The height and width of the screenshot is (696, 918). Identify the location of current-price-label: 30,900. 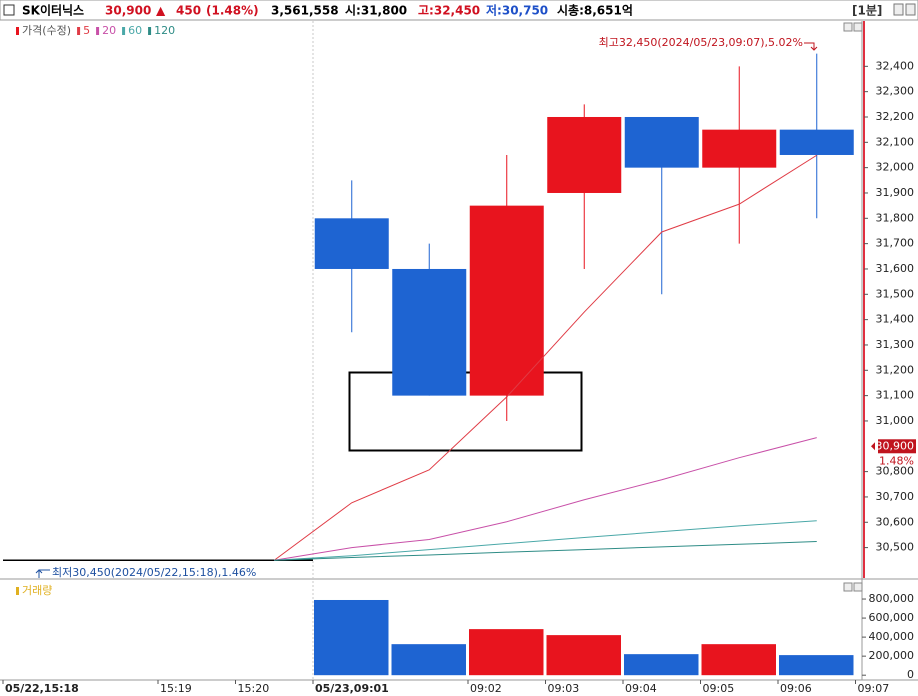
(895, 445).